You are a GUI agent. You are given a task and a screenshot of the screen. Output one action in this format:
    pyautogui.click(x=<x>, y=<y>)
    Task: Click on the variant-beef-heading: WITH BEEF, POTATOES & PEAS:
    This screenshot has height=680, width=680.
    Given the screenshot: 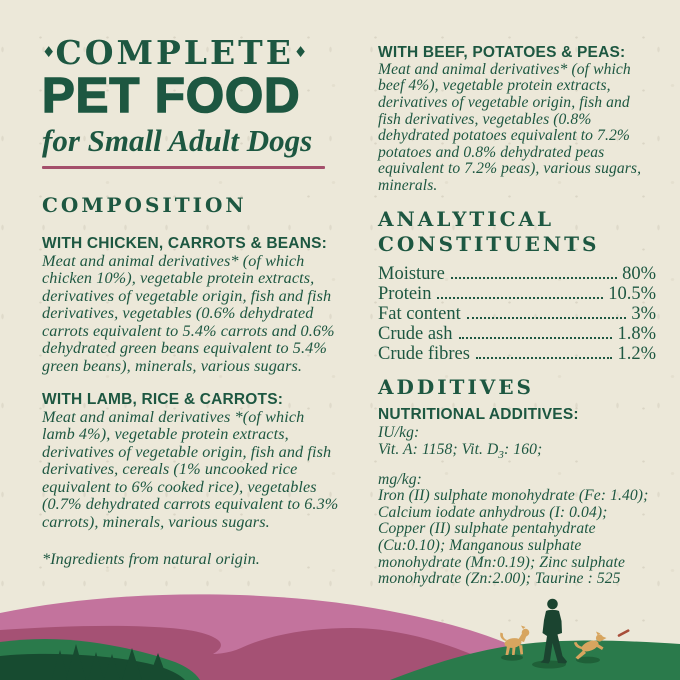 What is the action you would take?
    pyautogui.click(x=502, y=52)
    